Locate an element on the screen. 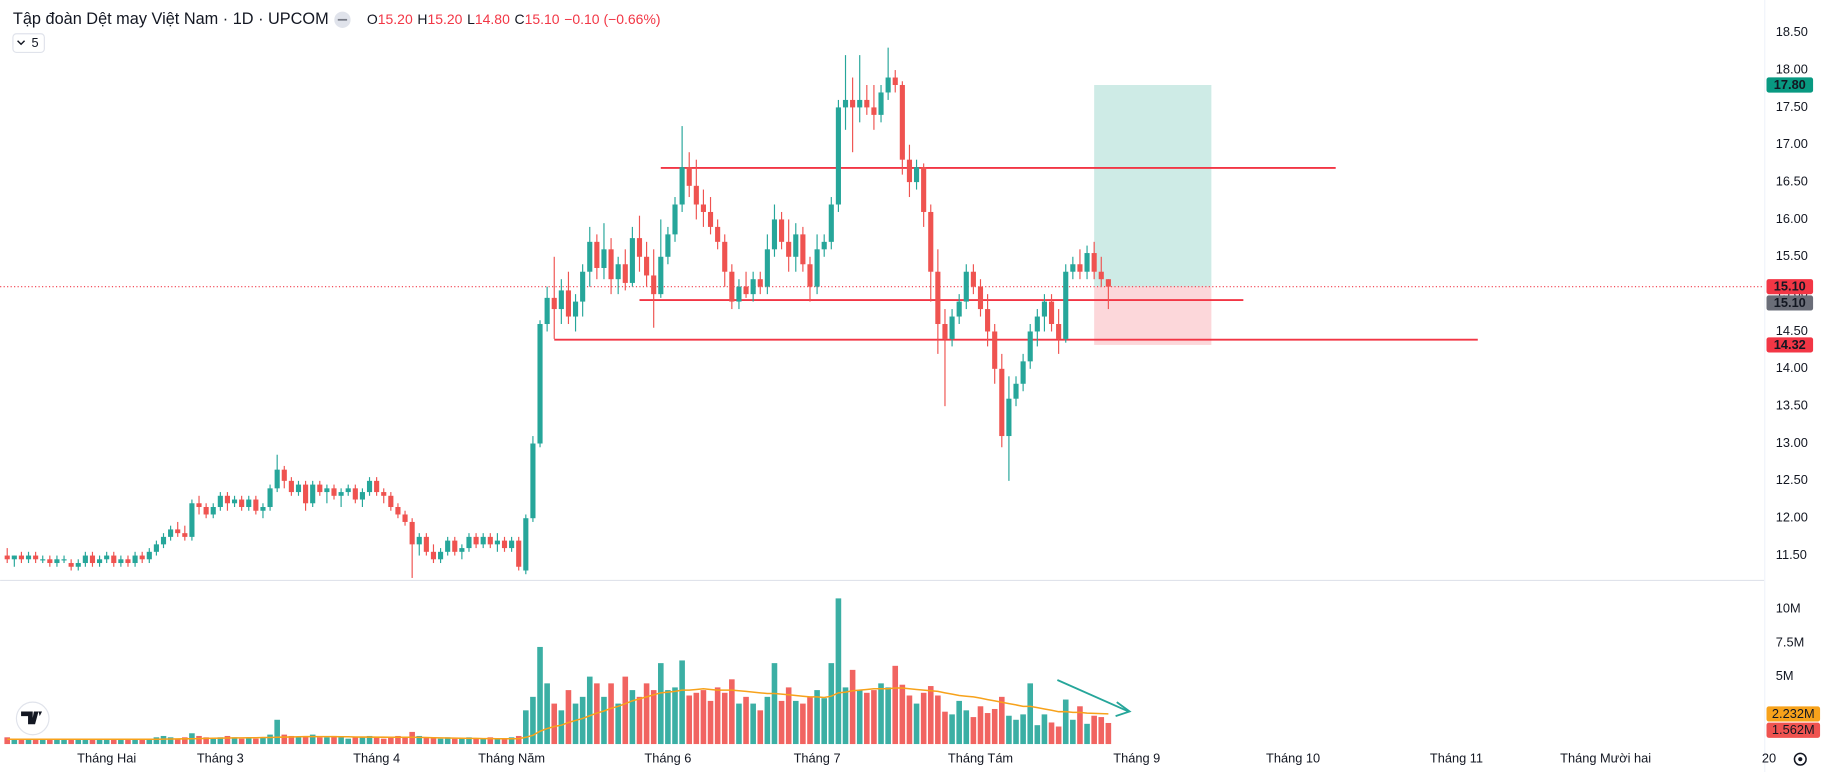 The width and height of the screenshot is (1826, 772). ohlc-key: L is located at coordinates (471, 18).